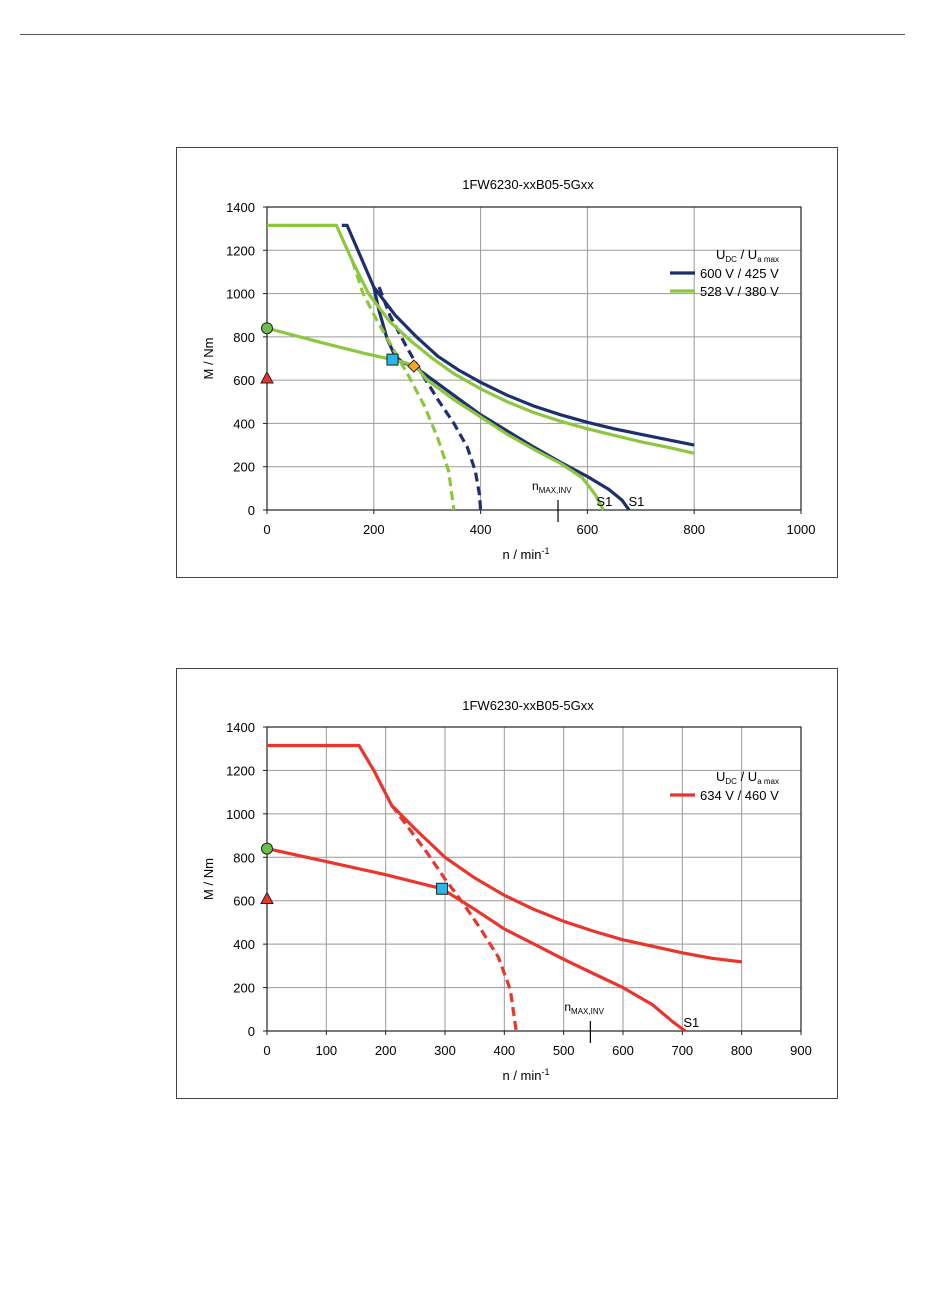 This screenshot has width=950, height=1301. What do you see at coordinates (801, 529) in the screenshot?
I see `x-tick-label: 1000` at bounding box center [801, 529].